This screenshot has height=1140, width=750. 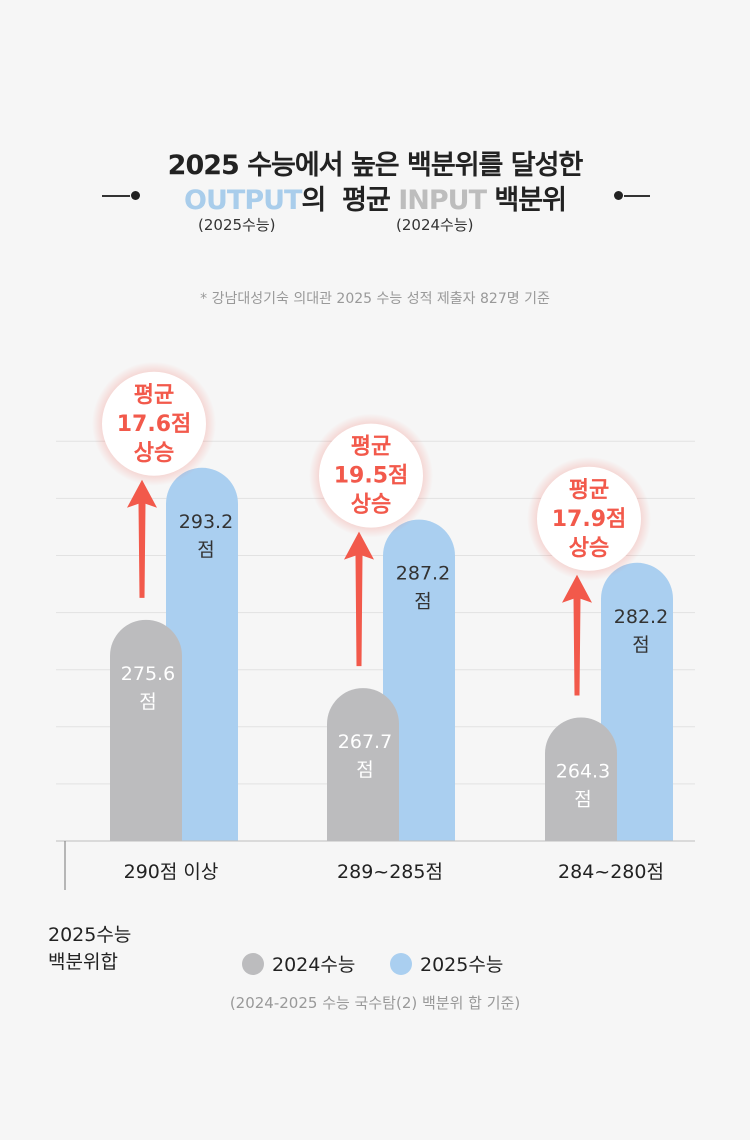 I want to click on legend-item-2025: 2025수능, so click(x=446, y=963).